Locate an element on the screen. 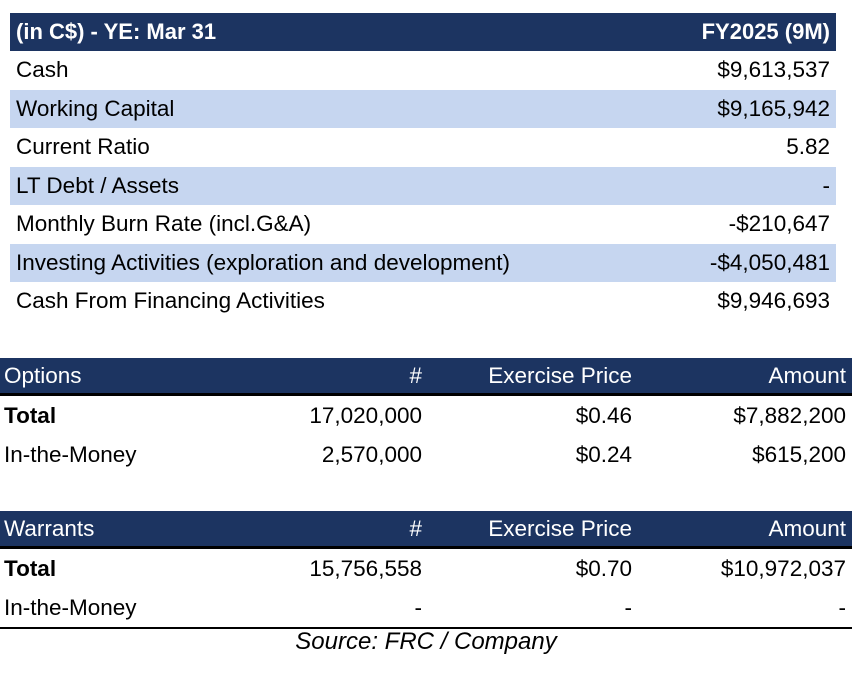  table-row: Working Capital $9,165,942 is located at coordinates (423, 108).